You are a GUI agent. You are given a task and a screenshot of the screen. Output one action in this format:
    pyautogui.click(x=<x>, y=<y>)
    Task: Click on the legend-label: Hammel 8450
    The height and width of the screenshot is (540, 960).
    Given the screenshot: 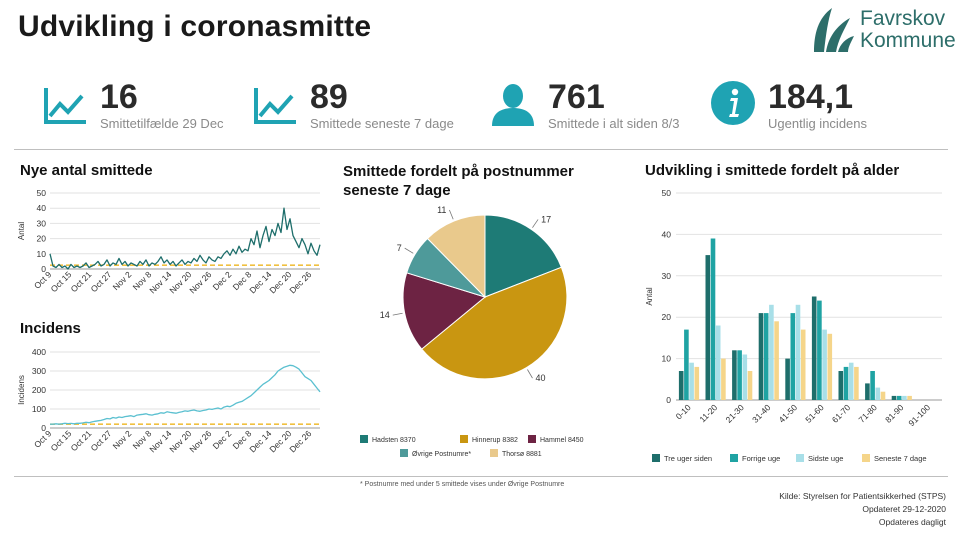 What is the action you would take?
    pyautogui.click(x=562, y=440)
    